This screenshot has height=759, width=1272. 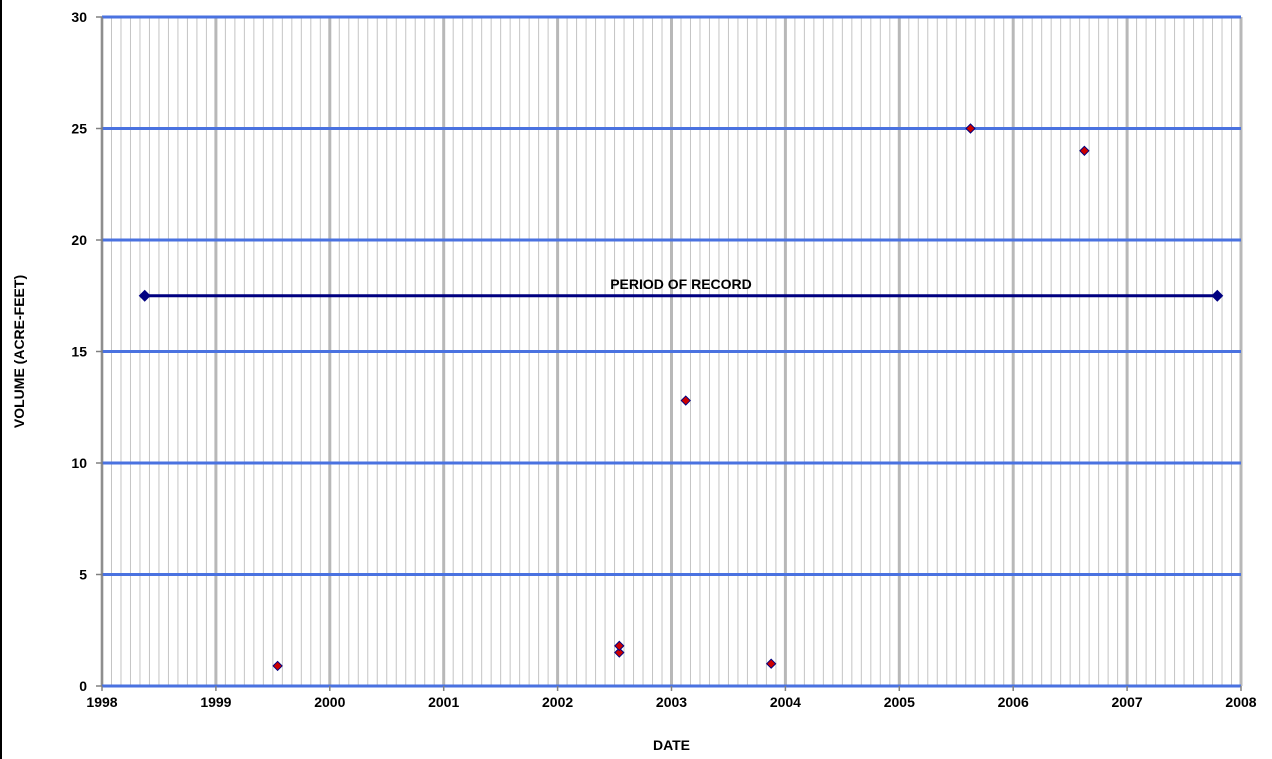 I want to click on x-tick-label: 1998, so click(x=101, y=702).